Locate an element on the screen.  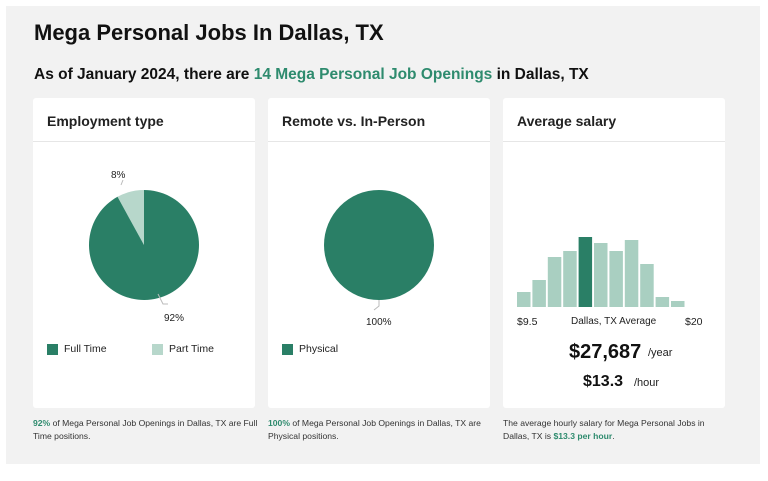
legend-physical: Physical is located at coordinates (310, 349).